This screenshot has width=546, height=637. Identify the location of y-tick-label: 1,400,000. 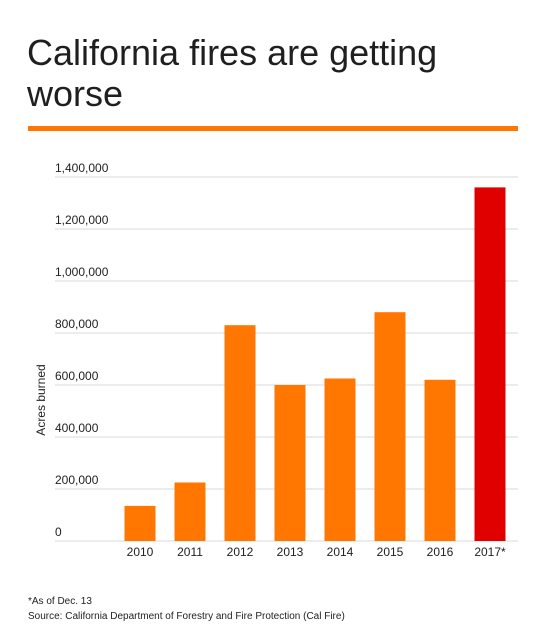
(82, 168).